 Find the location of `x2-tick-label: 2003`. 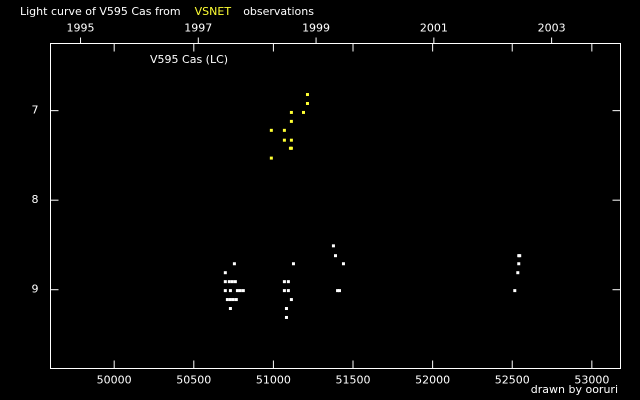

x2-tick-label: 2003 is located at coordinates (552, 28).